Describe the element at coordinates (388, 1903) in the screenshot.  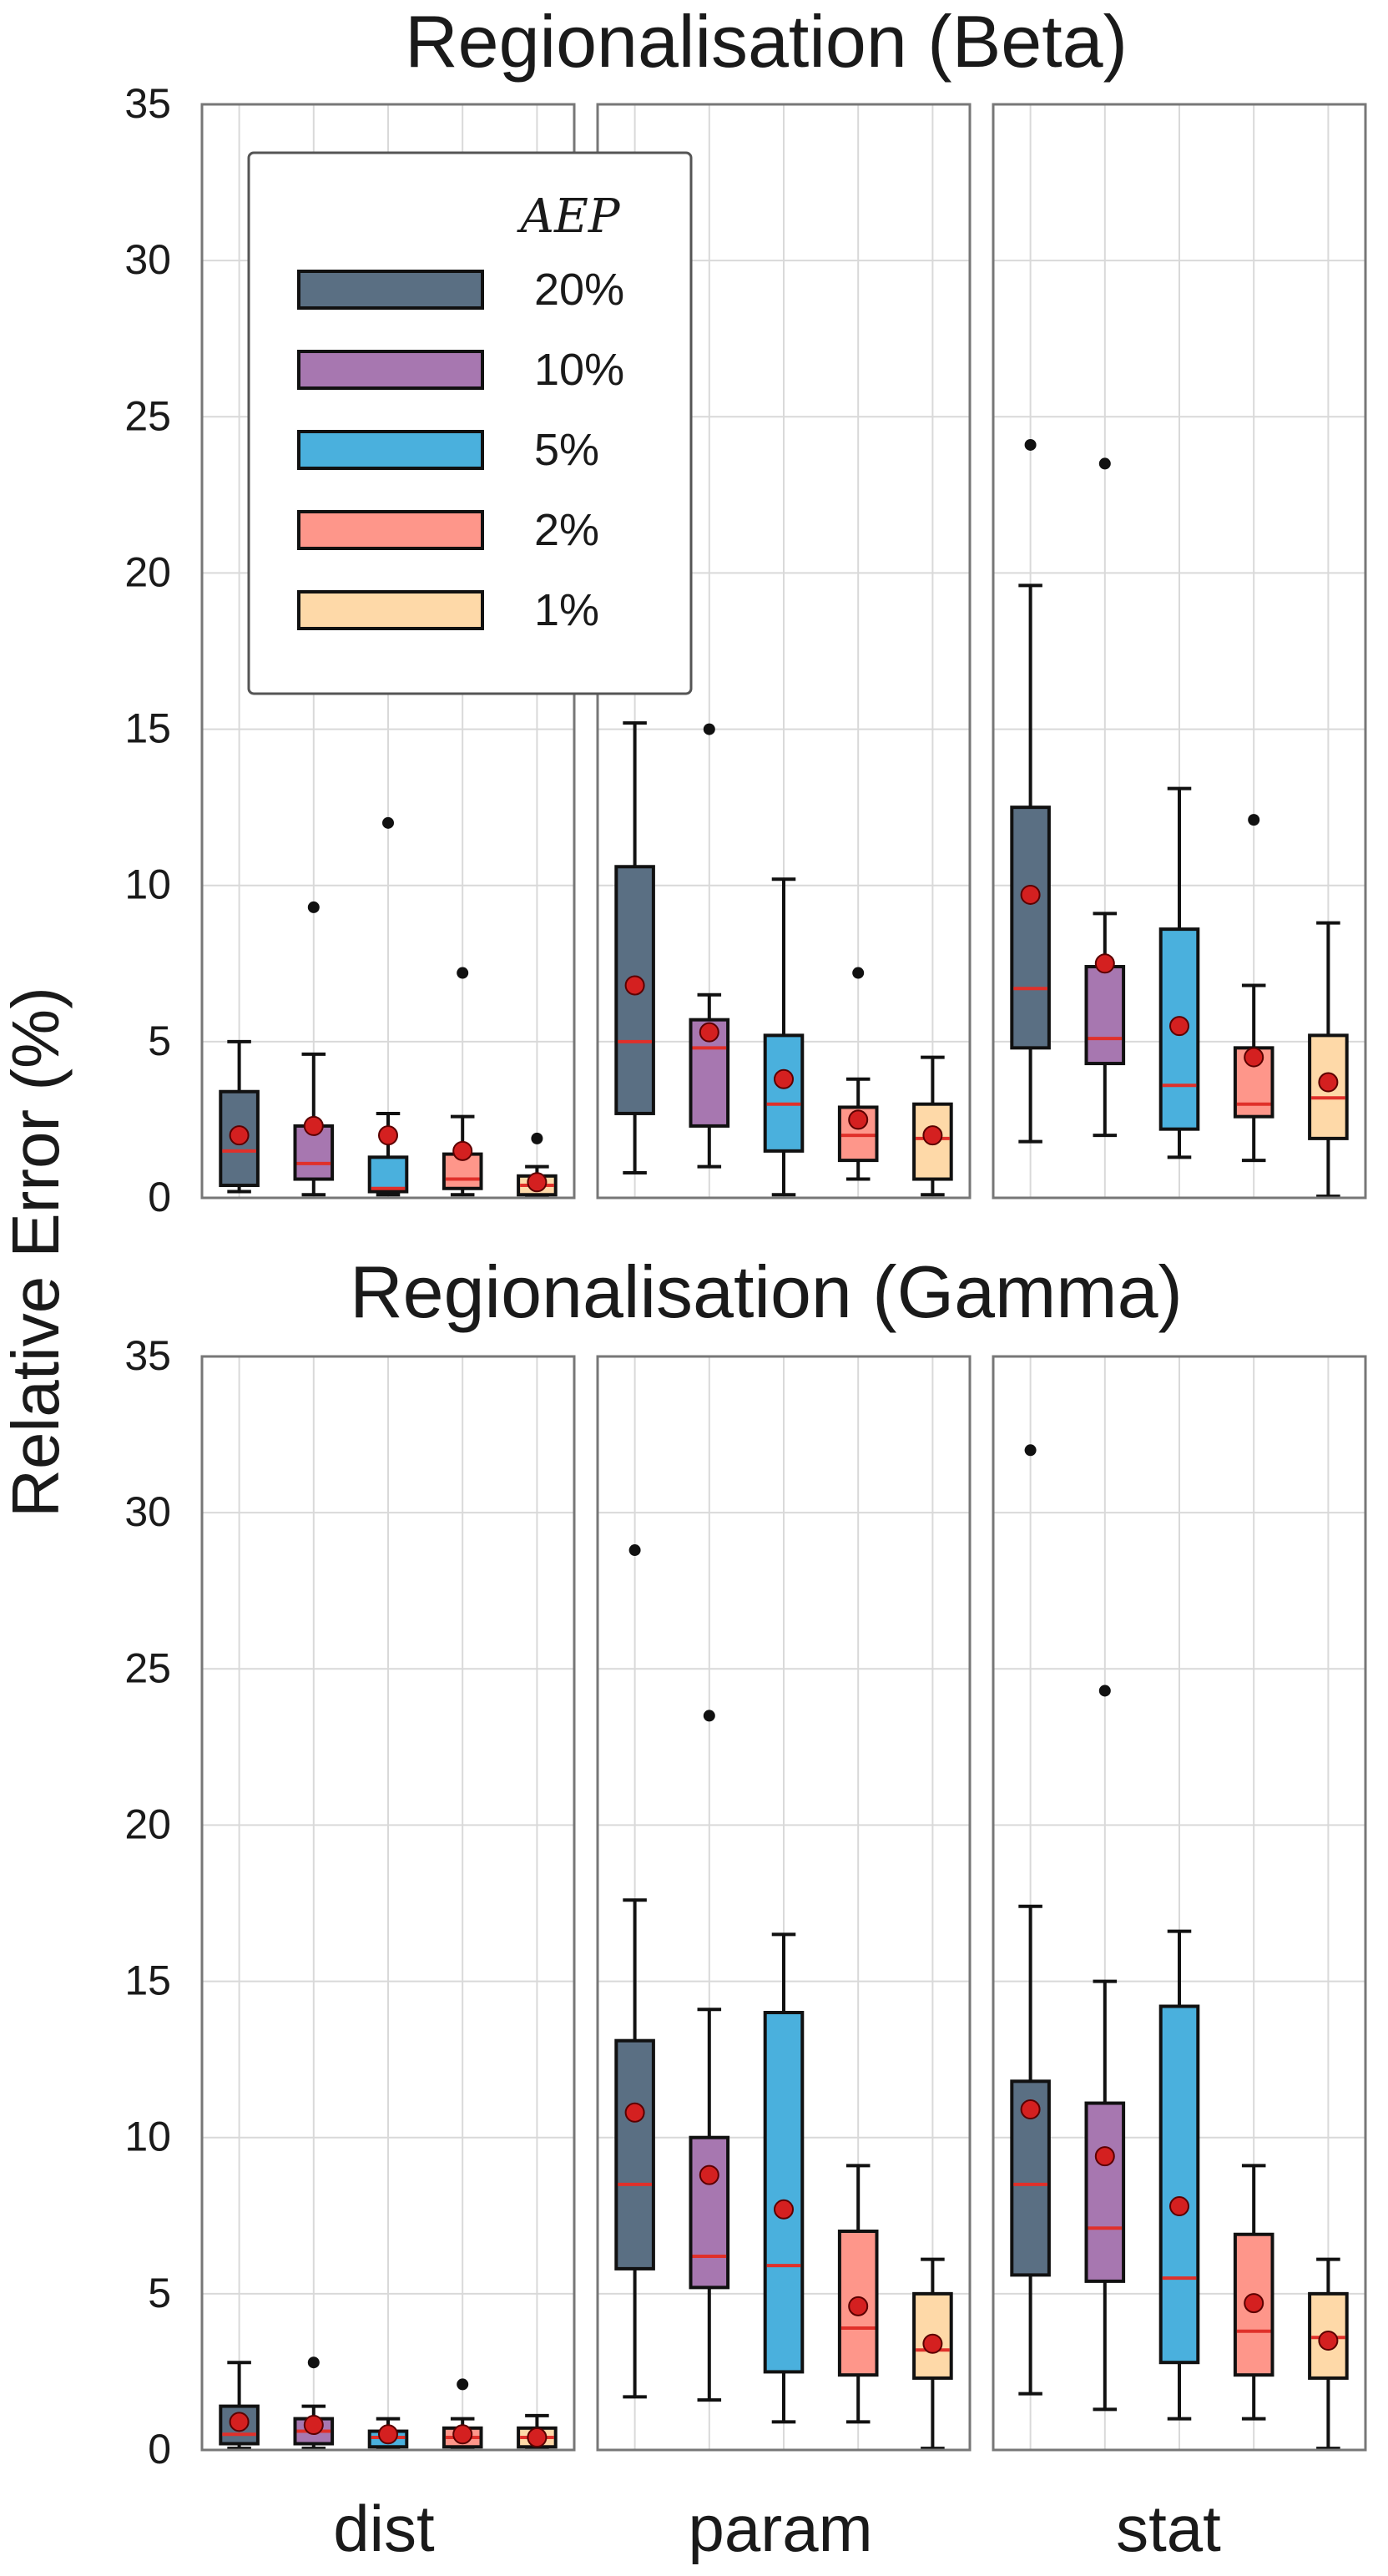
I see `panel-frame-dist` at that location.